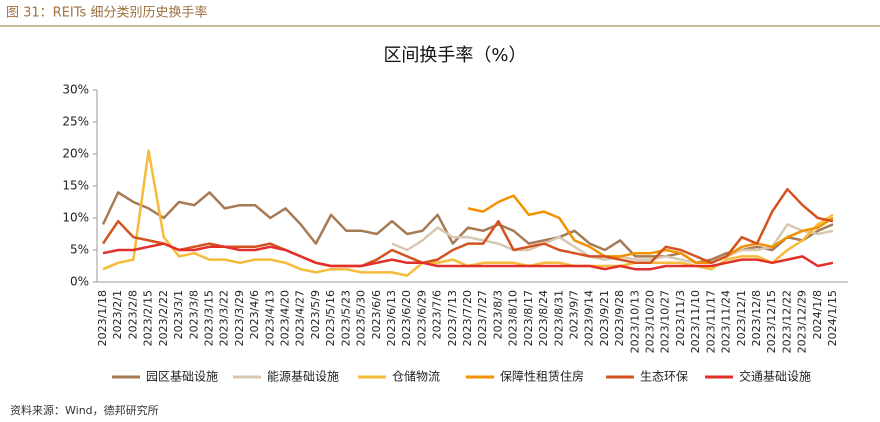 The height and width of the screenshot is (422, 880). Describe the element at coordinates (285, 318) in the screenshot. I see `x-tick-label: 2023/4/20` at that location.